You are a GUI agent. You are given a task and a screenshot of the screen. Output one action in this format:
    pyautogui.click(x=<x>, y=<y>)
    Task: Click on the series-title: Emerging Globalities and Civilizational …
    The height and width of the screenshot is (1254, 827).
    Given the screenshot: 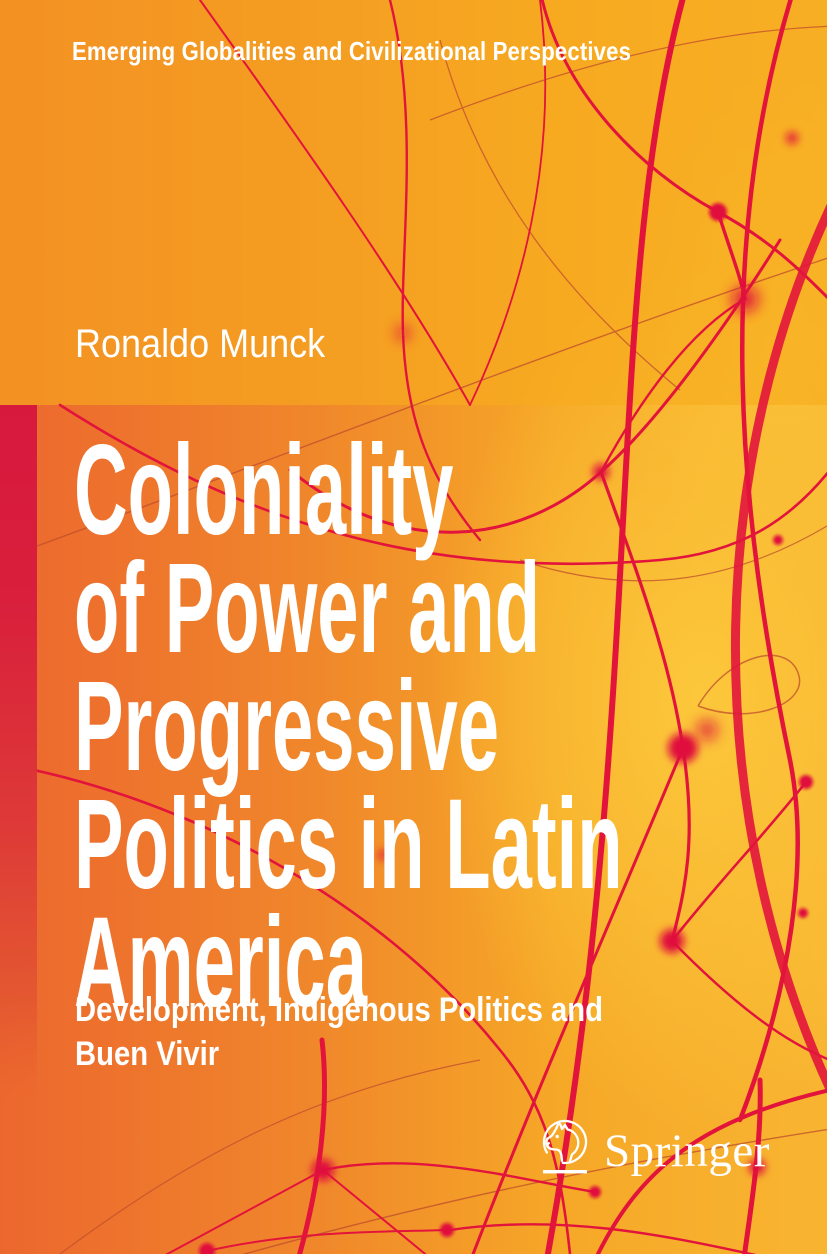 What is the action you would take?
    pyautogui.click(x=352, y=51)
    